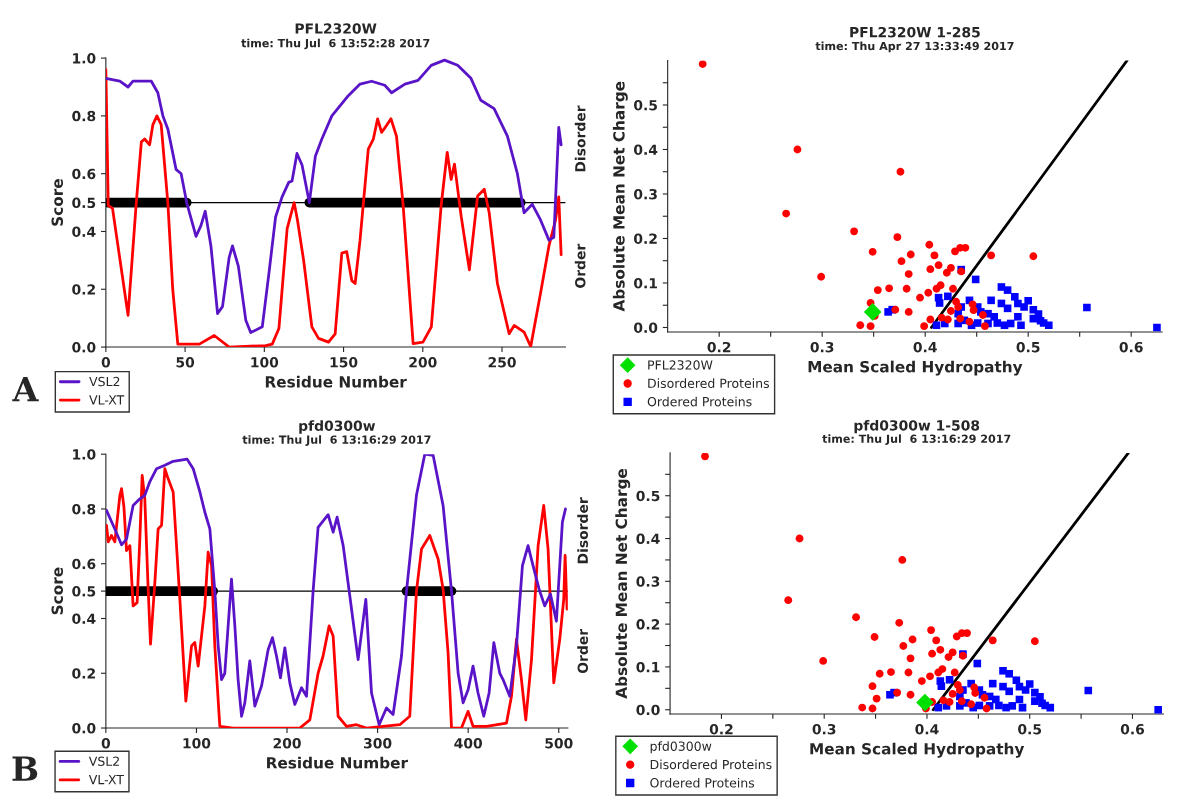  What do you see at coordinates (468, 743) in the screenshot?
I see `x-tick-label: 400` at bounding box center [468, 743].